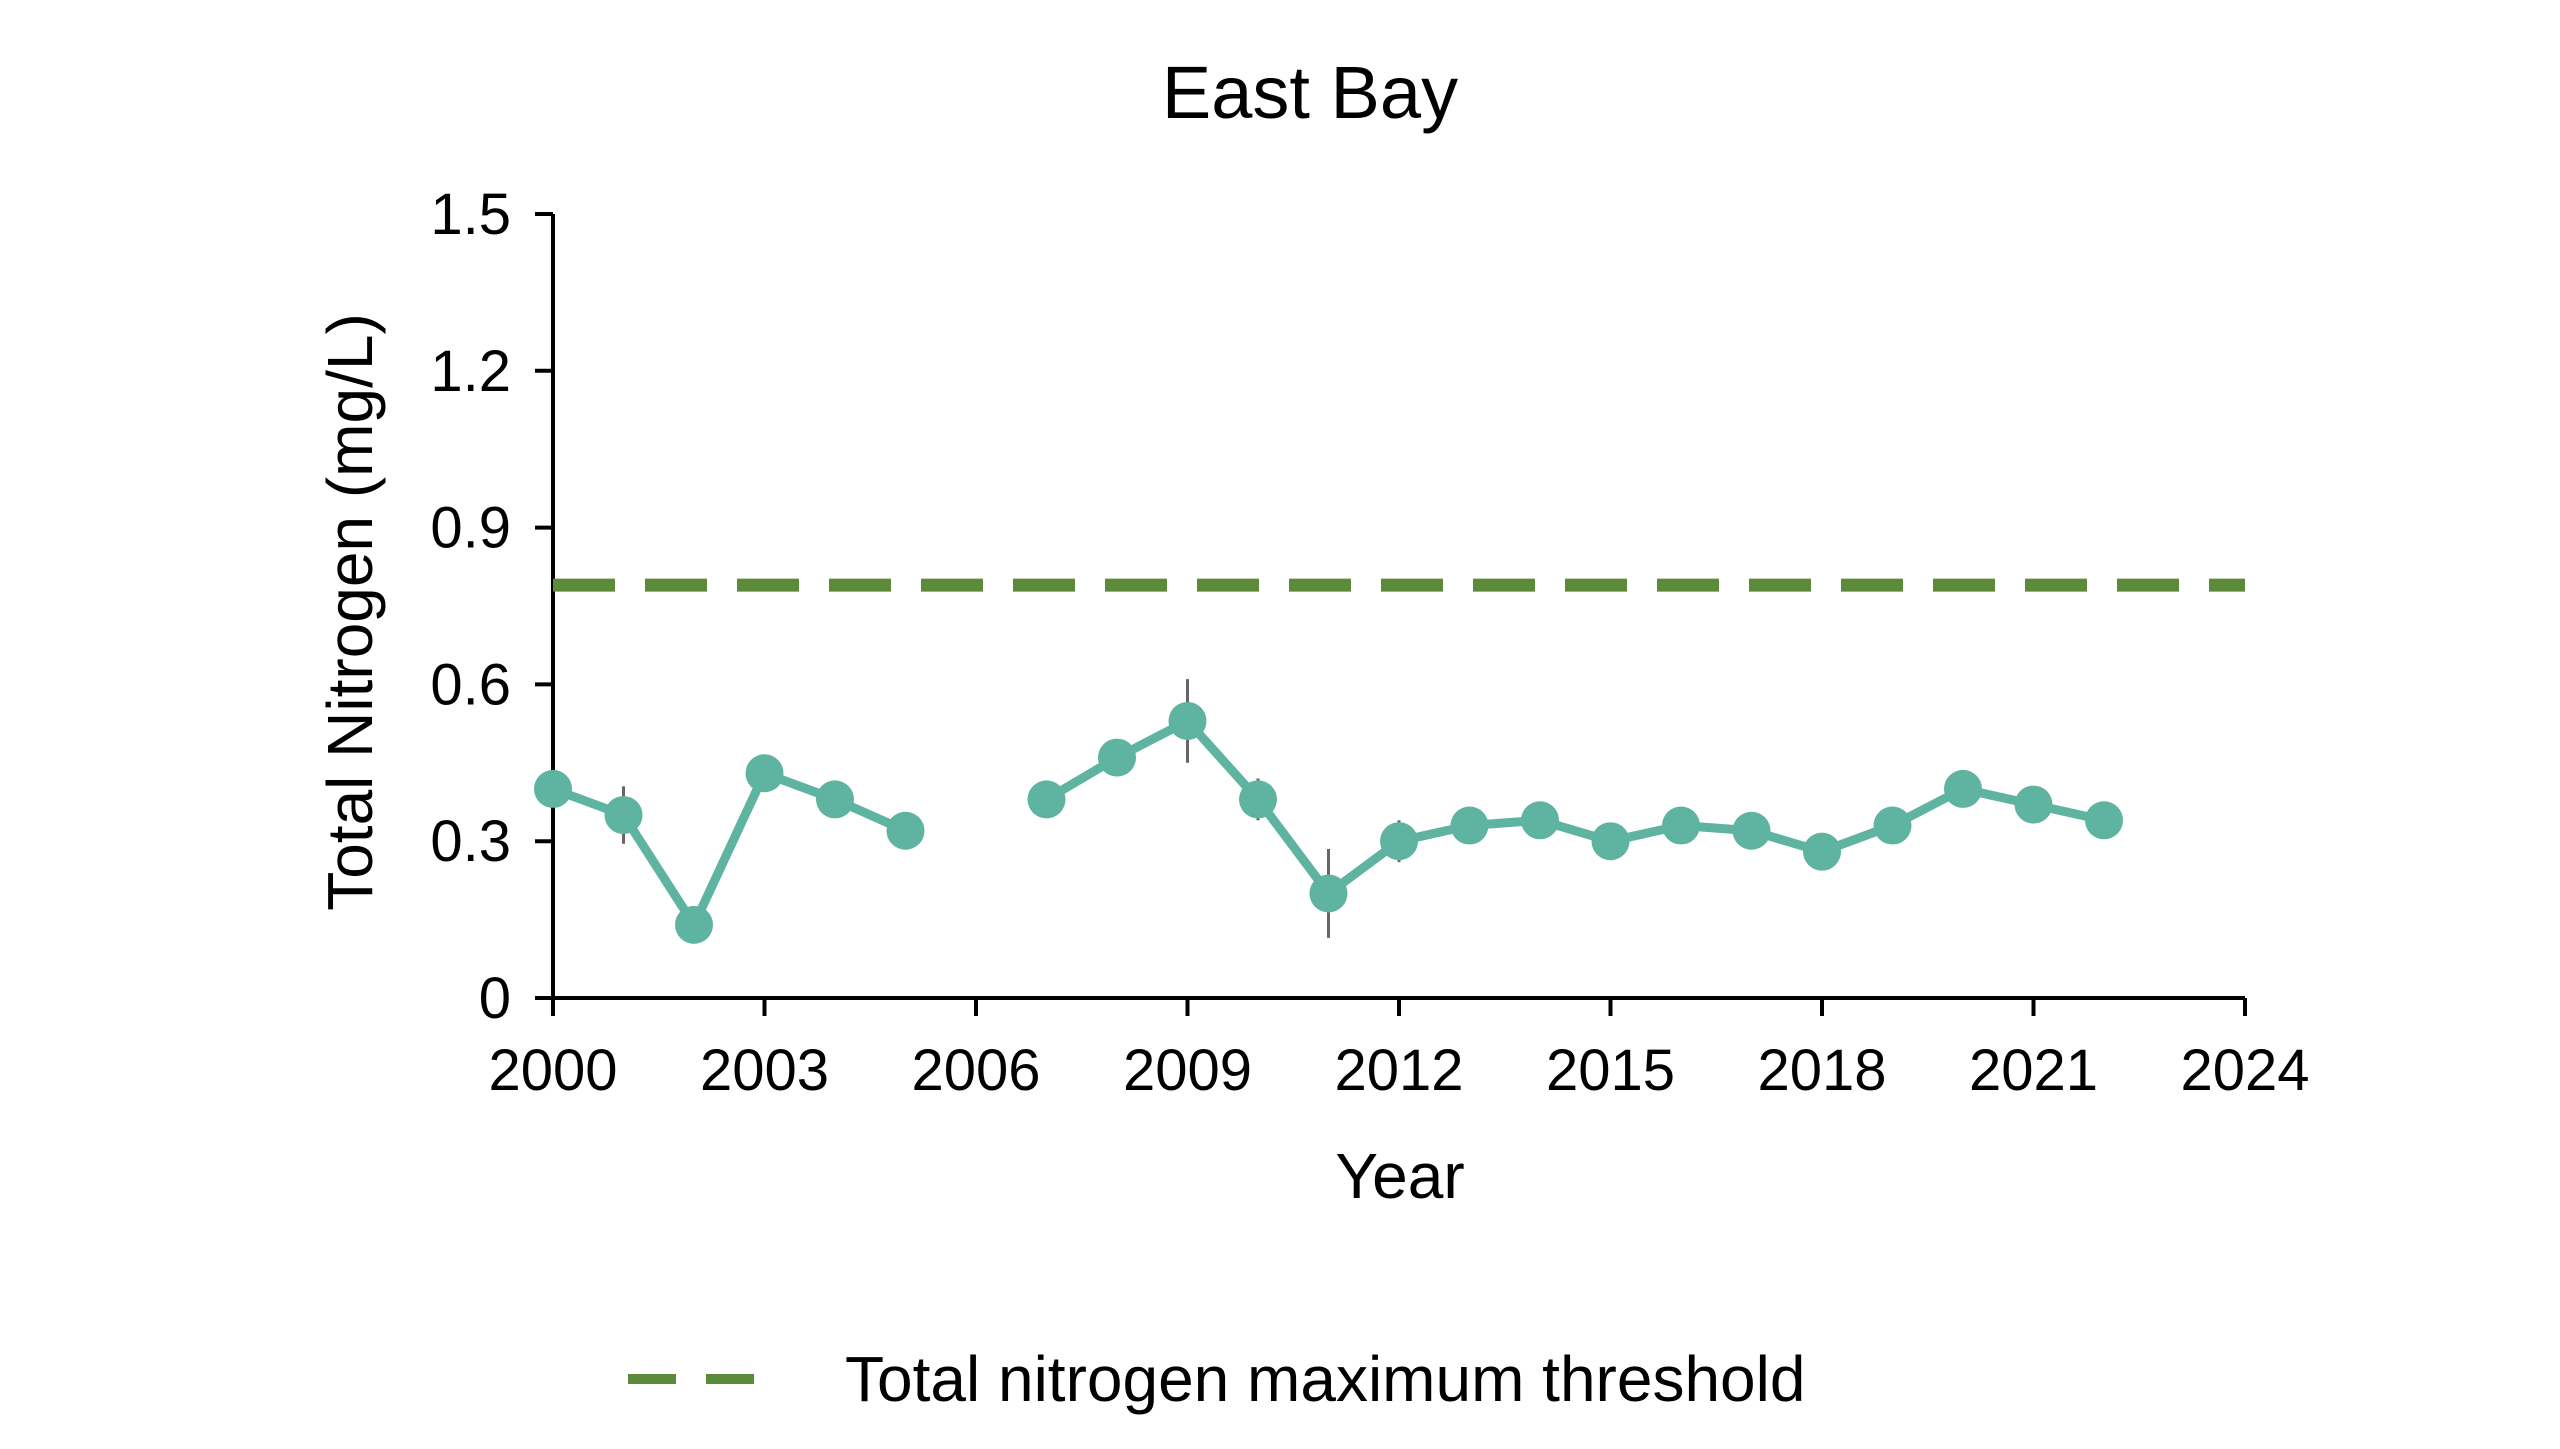 The image size is (2560, 1449). What do you see at coordinates (764, 1070) in the screenshot?
I see `x-tick-label: 2003` at bounding box center [764, 1070].